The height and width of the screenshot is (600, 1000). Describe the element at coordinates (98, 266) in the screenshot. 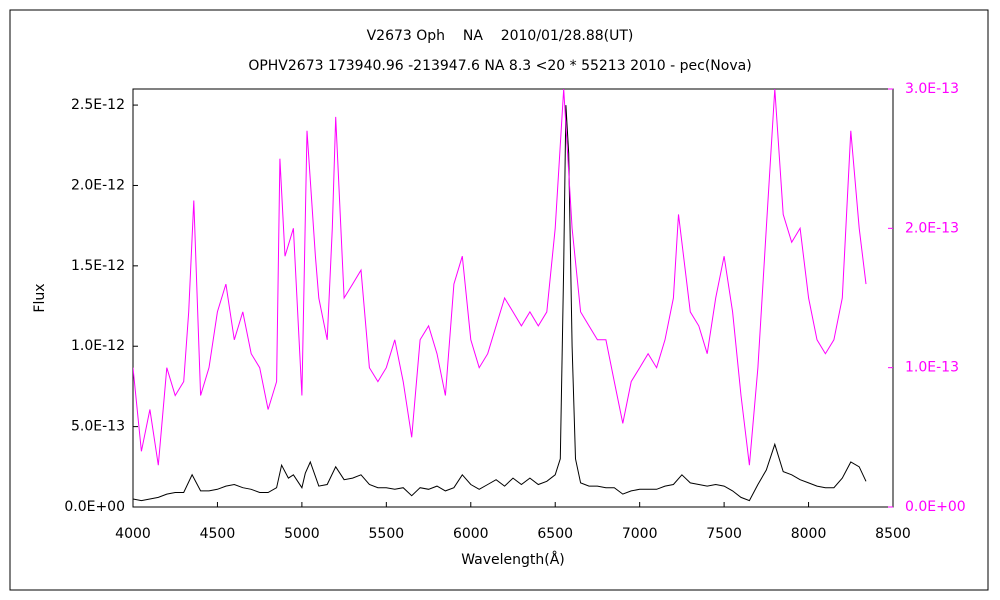

I see `y-tick-label: 1.5E-12` at that location.